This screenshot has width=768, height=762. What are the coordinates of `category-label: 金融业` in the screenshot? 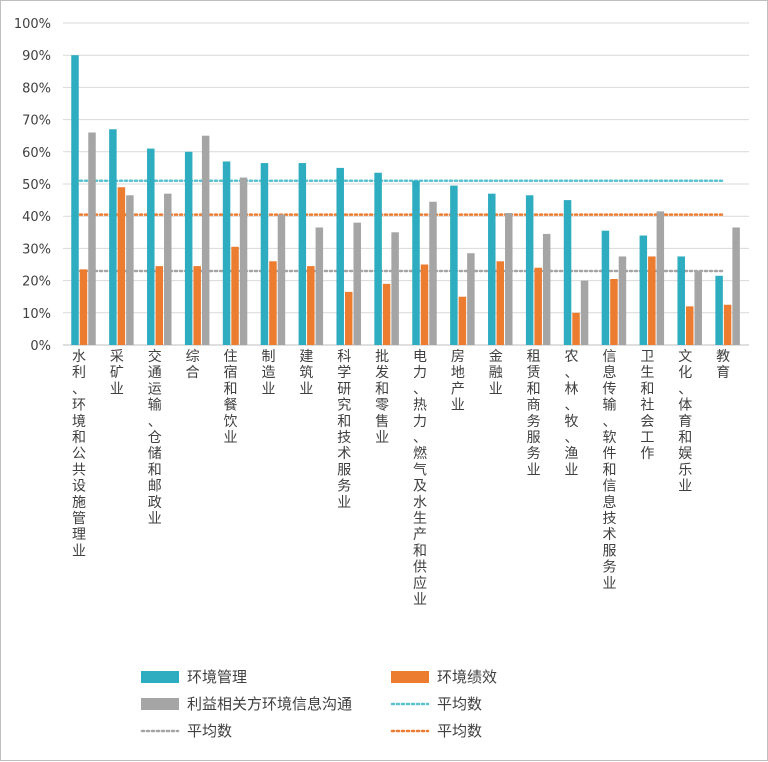 It's located at (496, 373).